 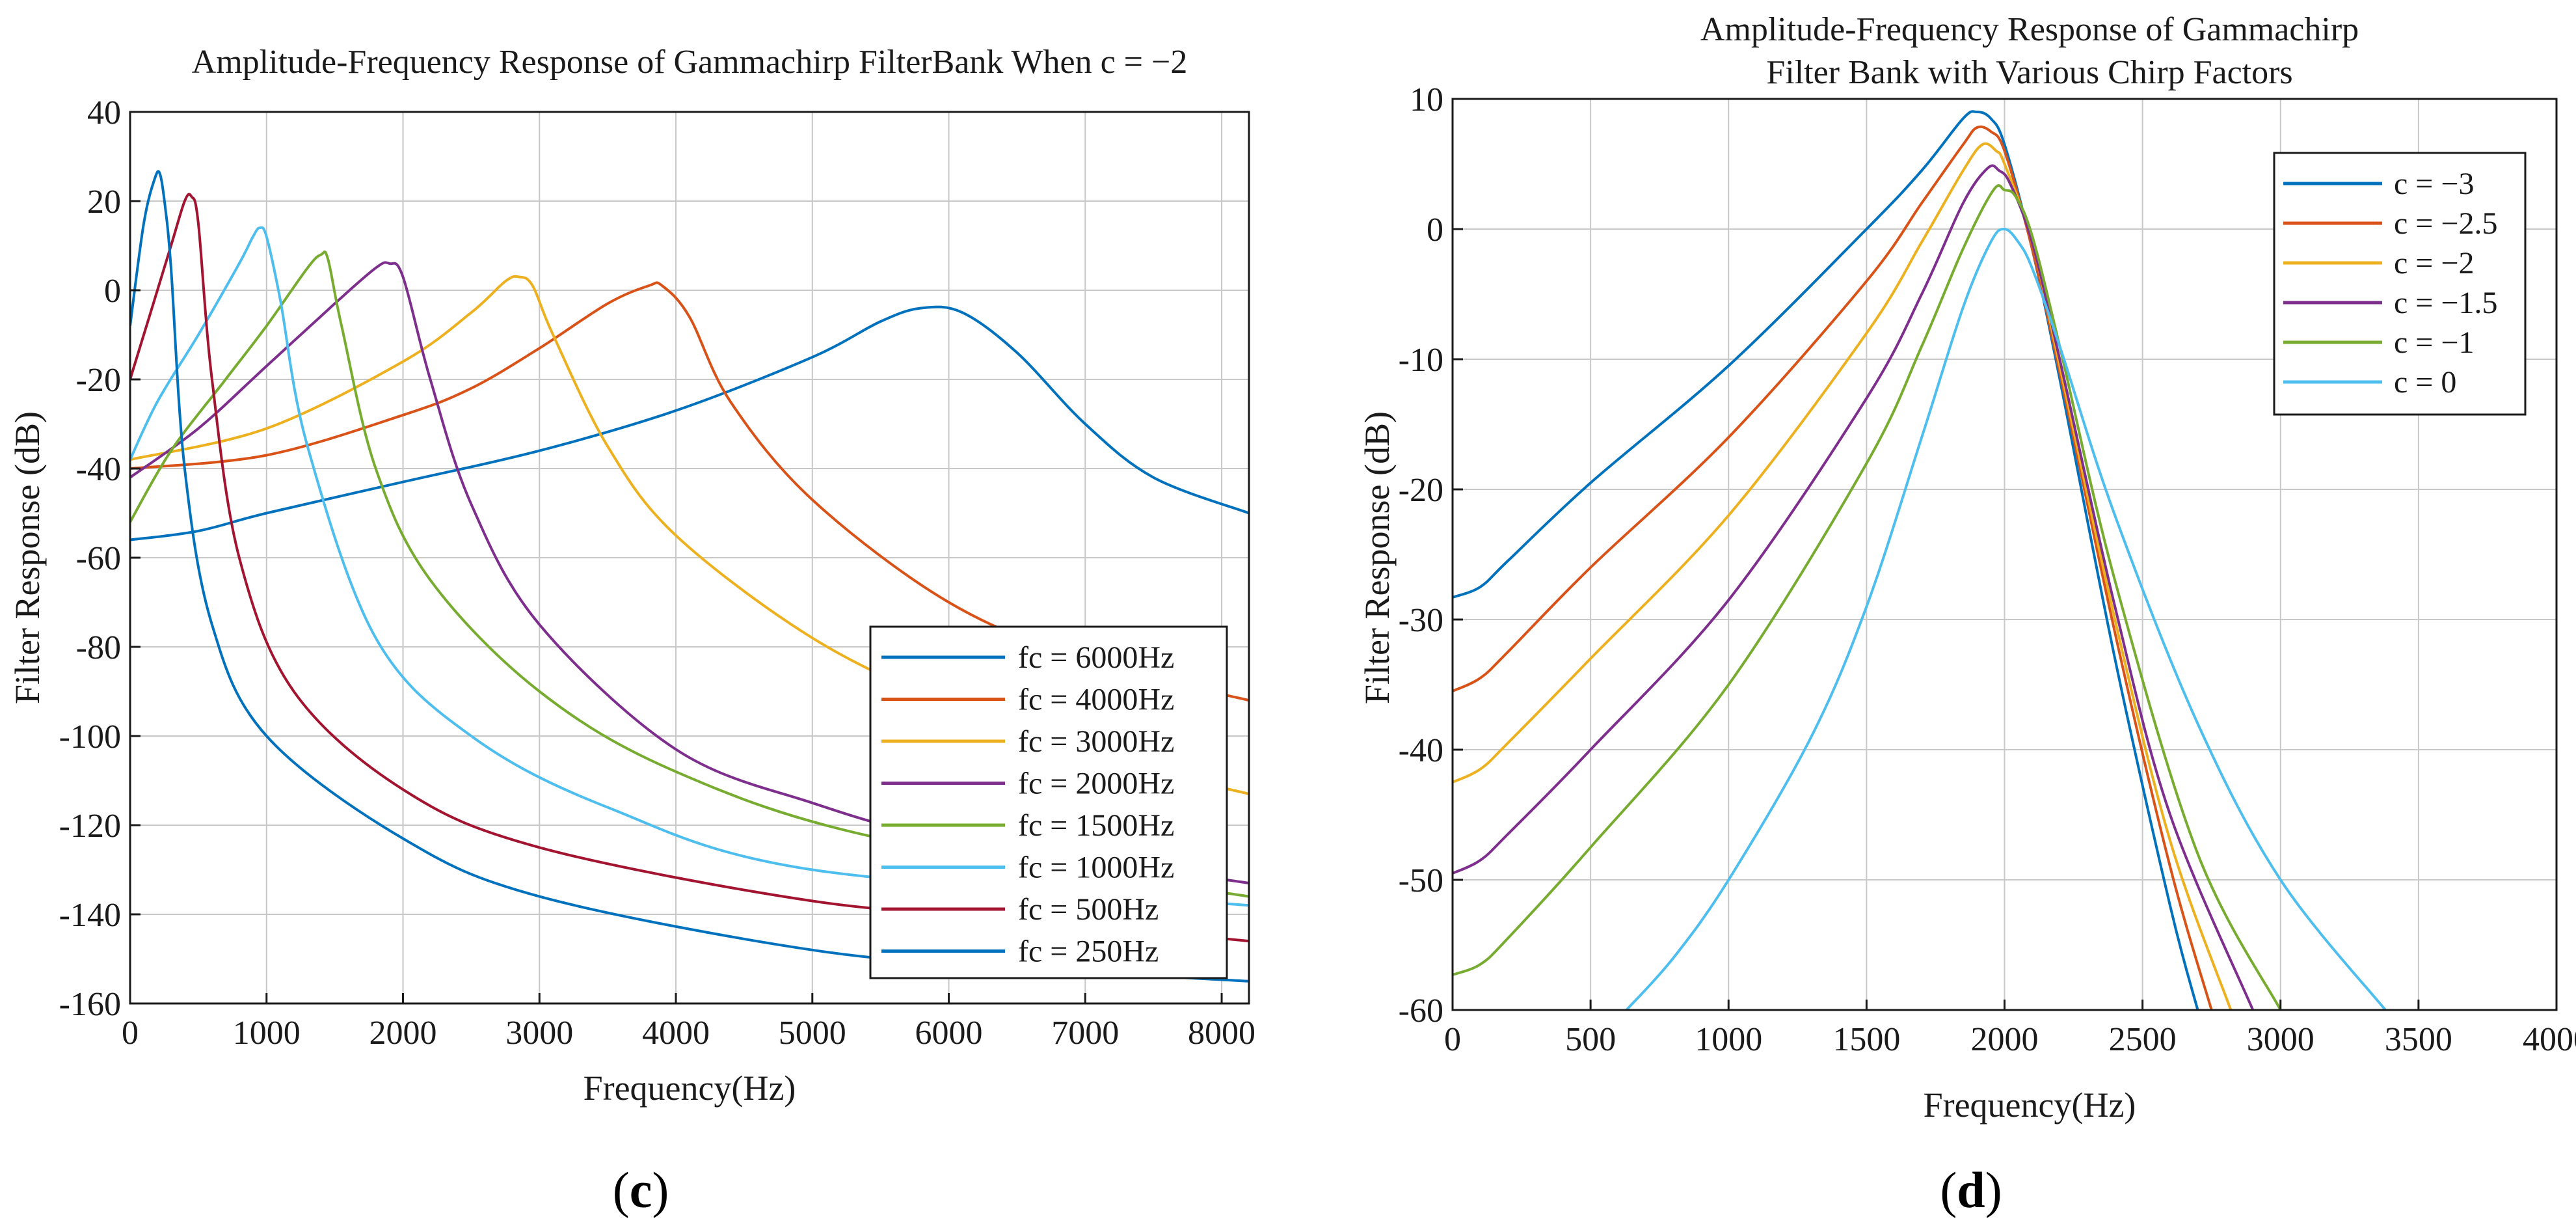 What do you see at coordinates (1421, 750) in the screenshot?
I see `chart-d-y-tick-label: -40` at bounding box center [1421, 750].